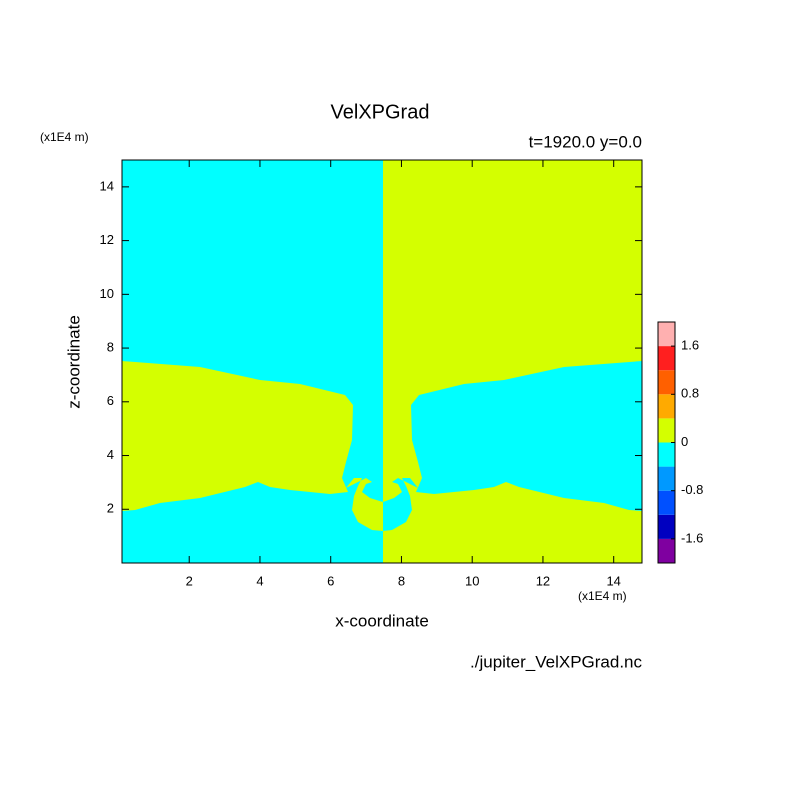 This screenshot has width=804, height=804. Describe the element at coordinates (401, 580) in the screenshot. I see `x-tick-label: 8` at that location.